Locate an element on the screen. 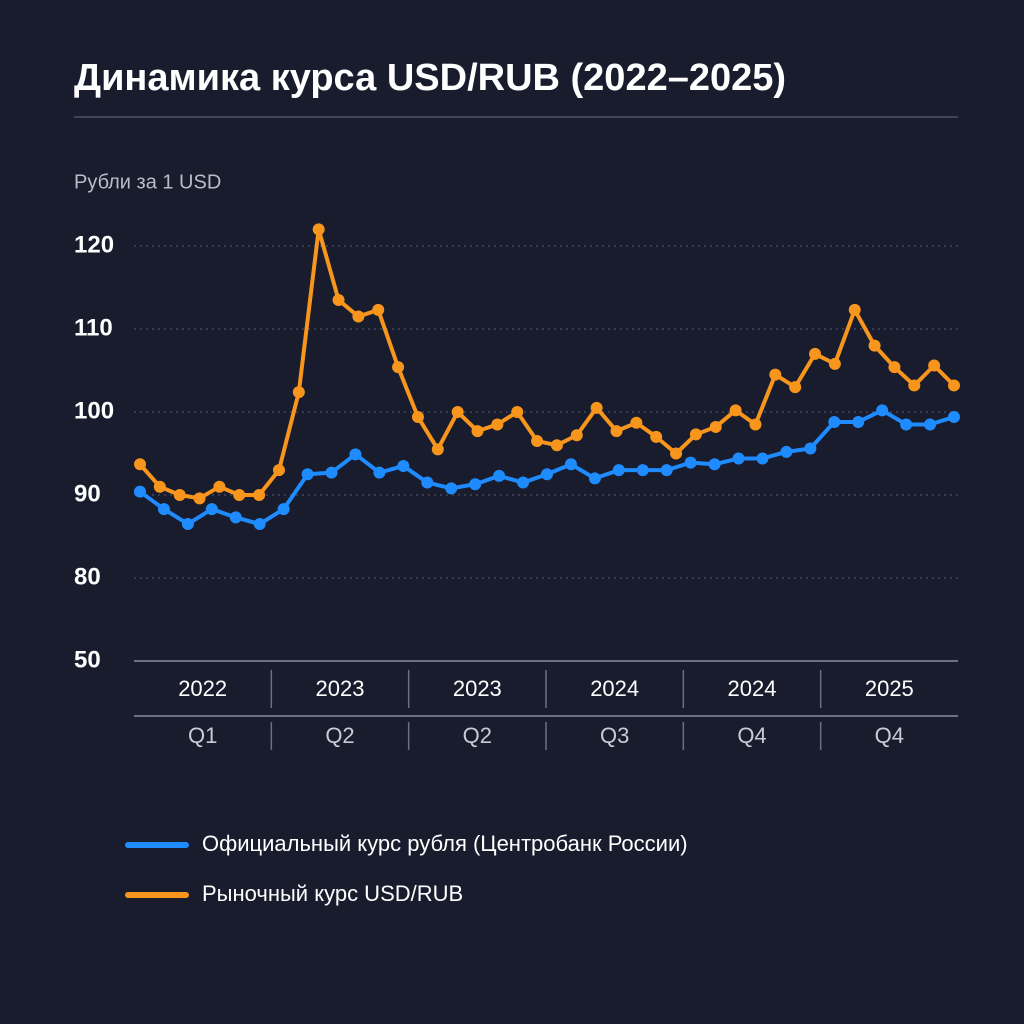 This screenshot has width=1024, height=1024. y-tick-label: 100 is located at coordinates (94, 410).